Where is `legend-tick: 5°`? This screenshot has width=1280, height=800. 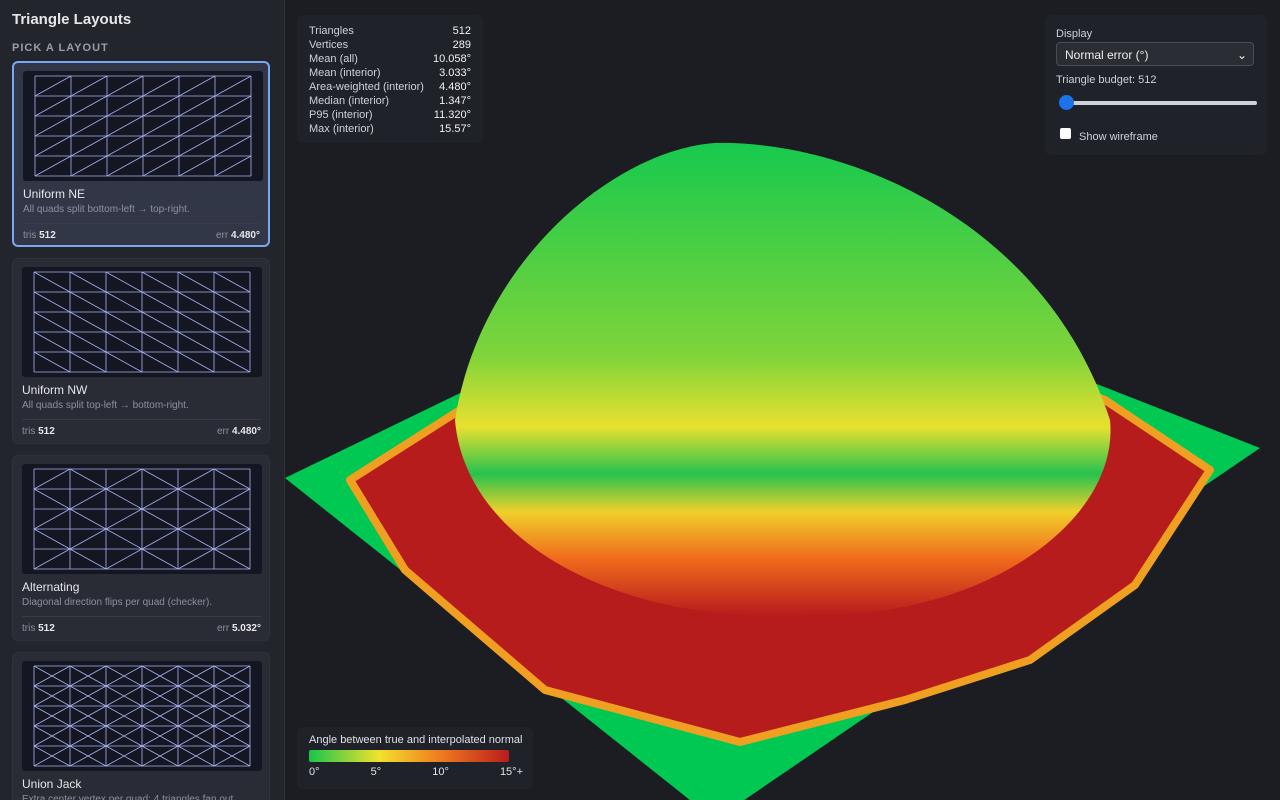
legend-tick: 5° is located at coordinates (376, 772).